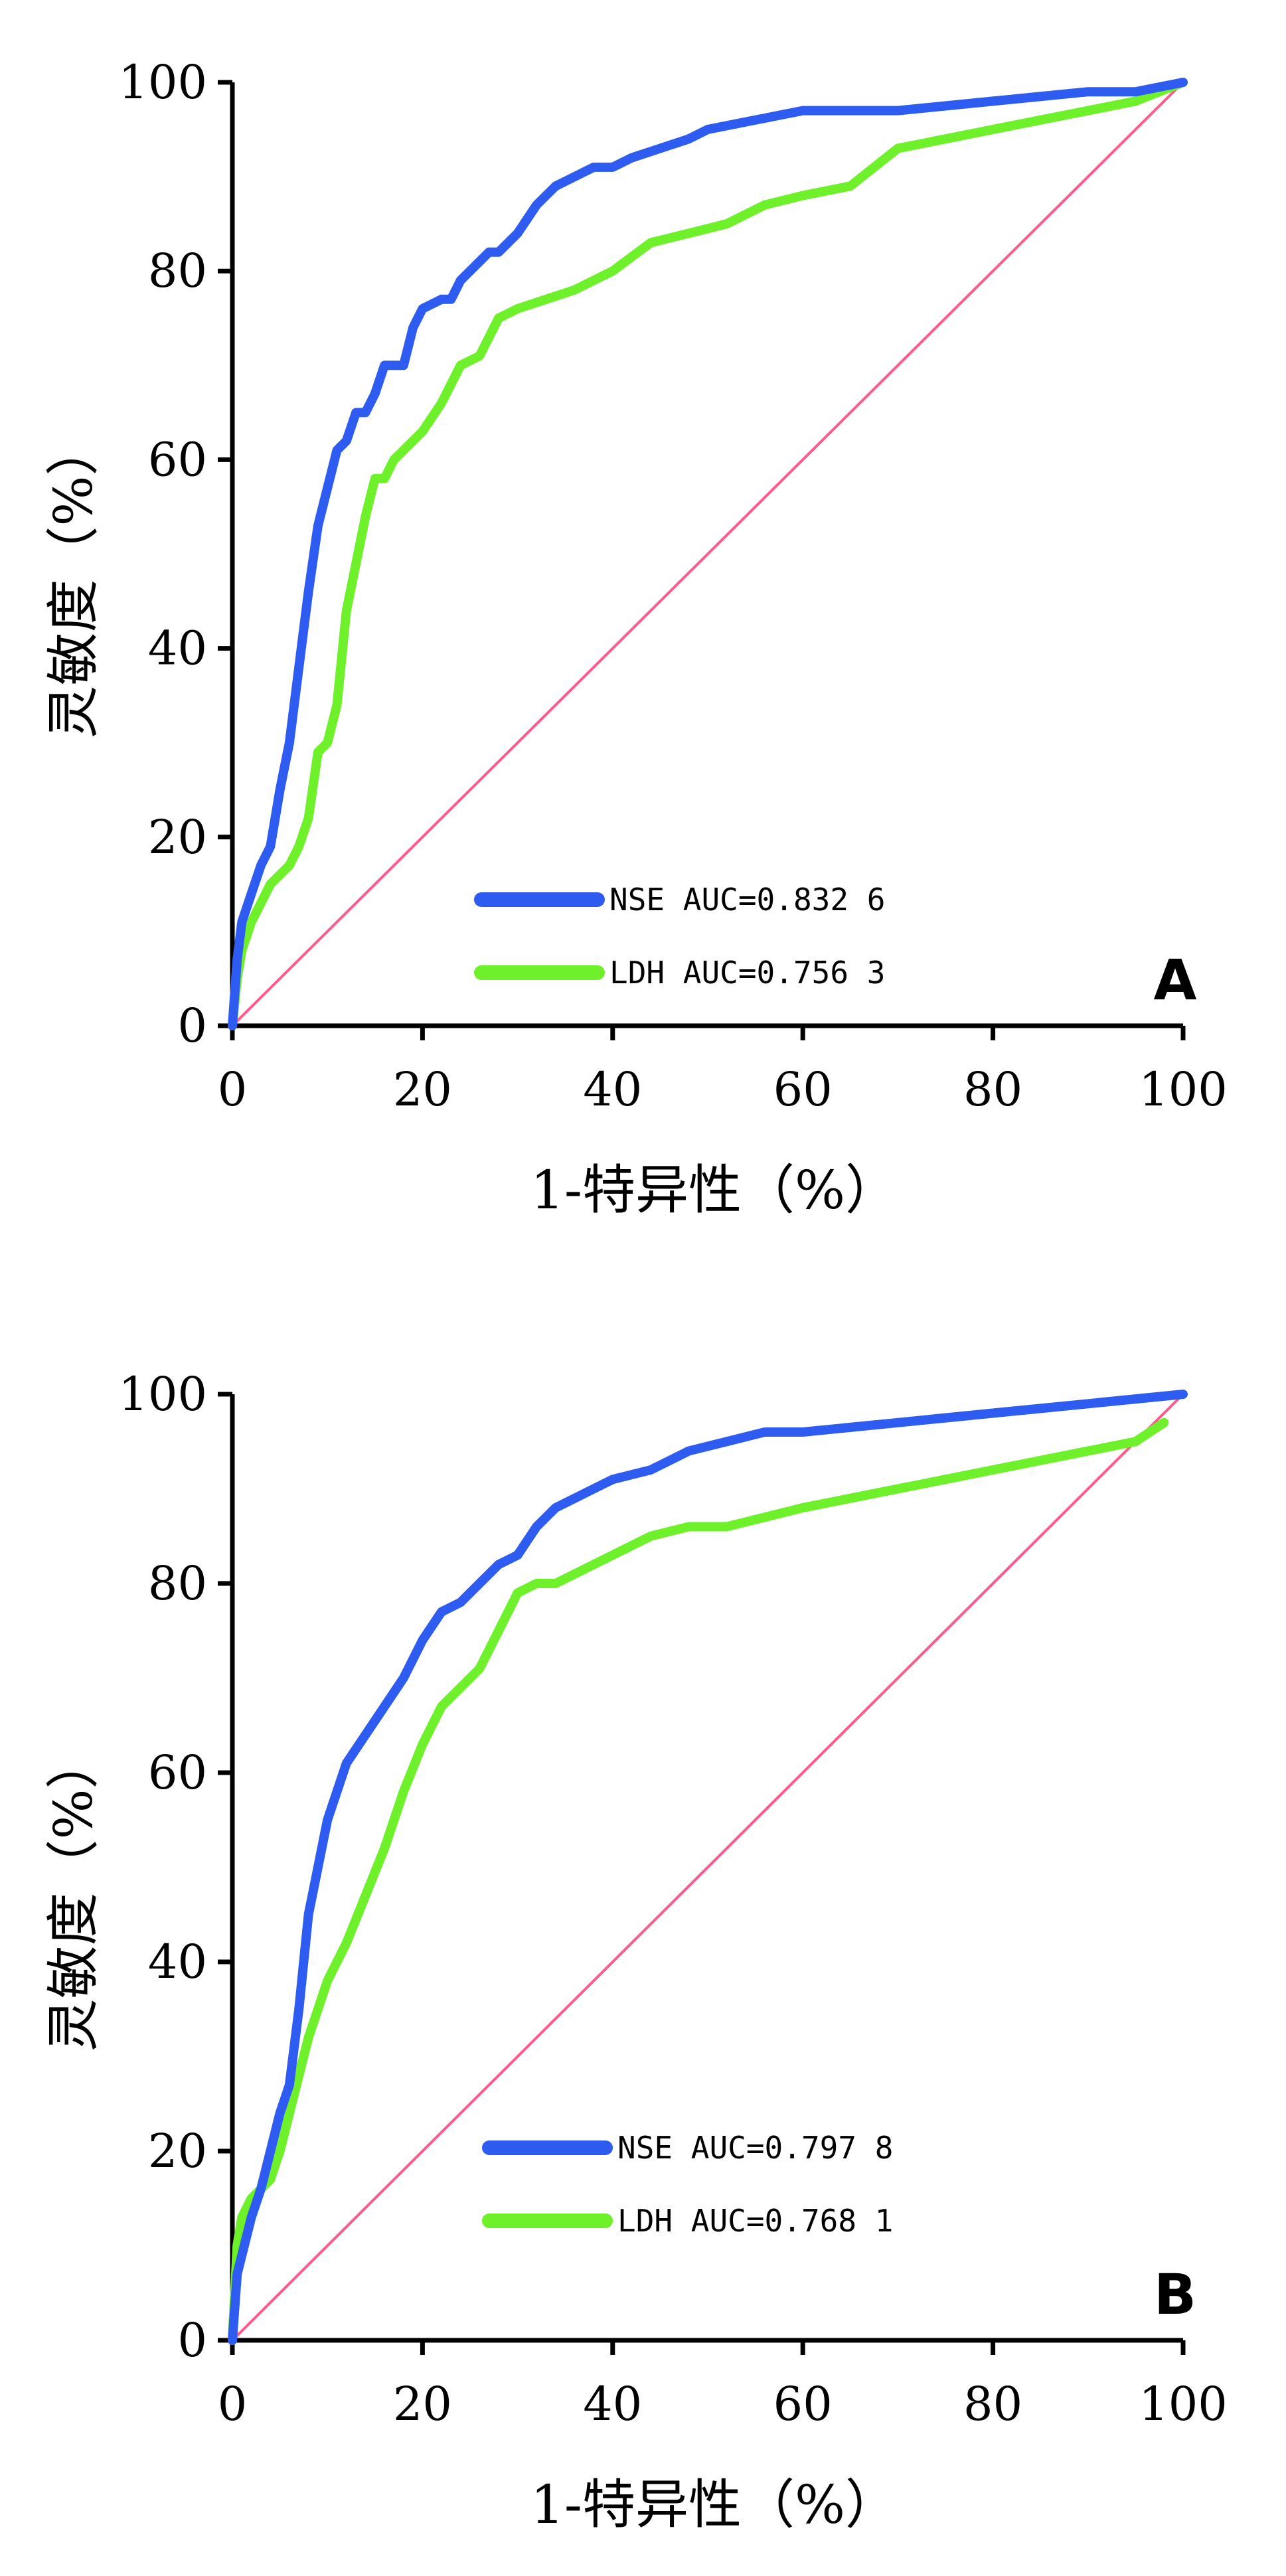 This screenshot has width=1286, height=2576. What do you see at coordinates (992, 2404) in the screenshot?
I see `chart-b-x-tick-label: 80` at bounding box center [992, 2404].